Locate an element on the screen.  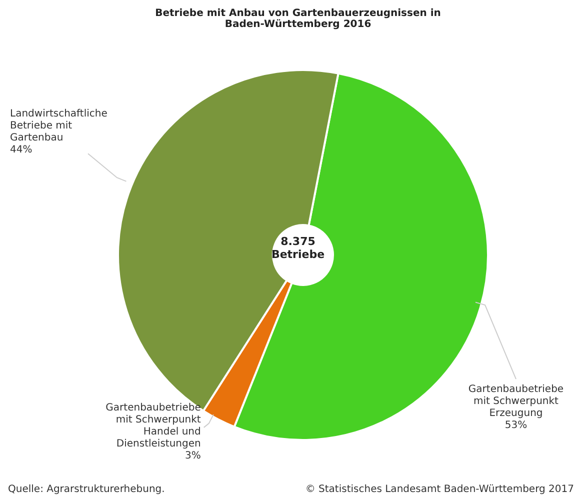
data-label: 3% is located at coordinates (192, 456).